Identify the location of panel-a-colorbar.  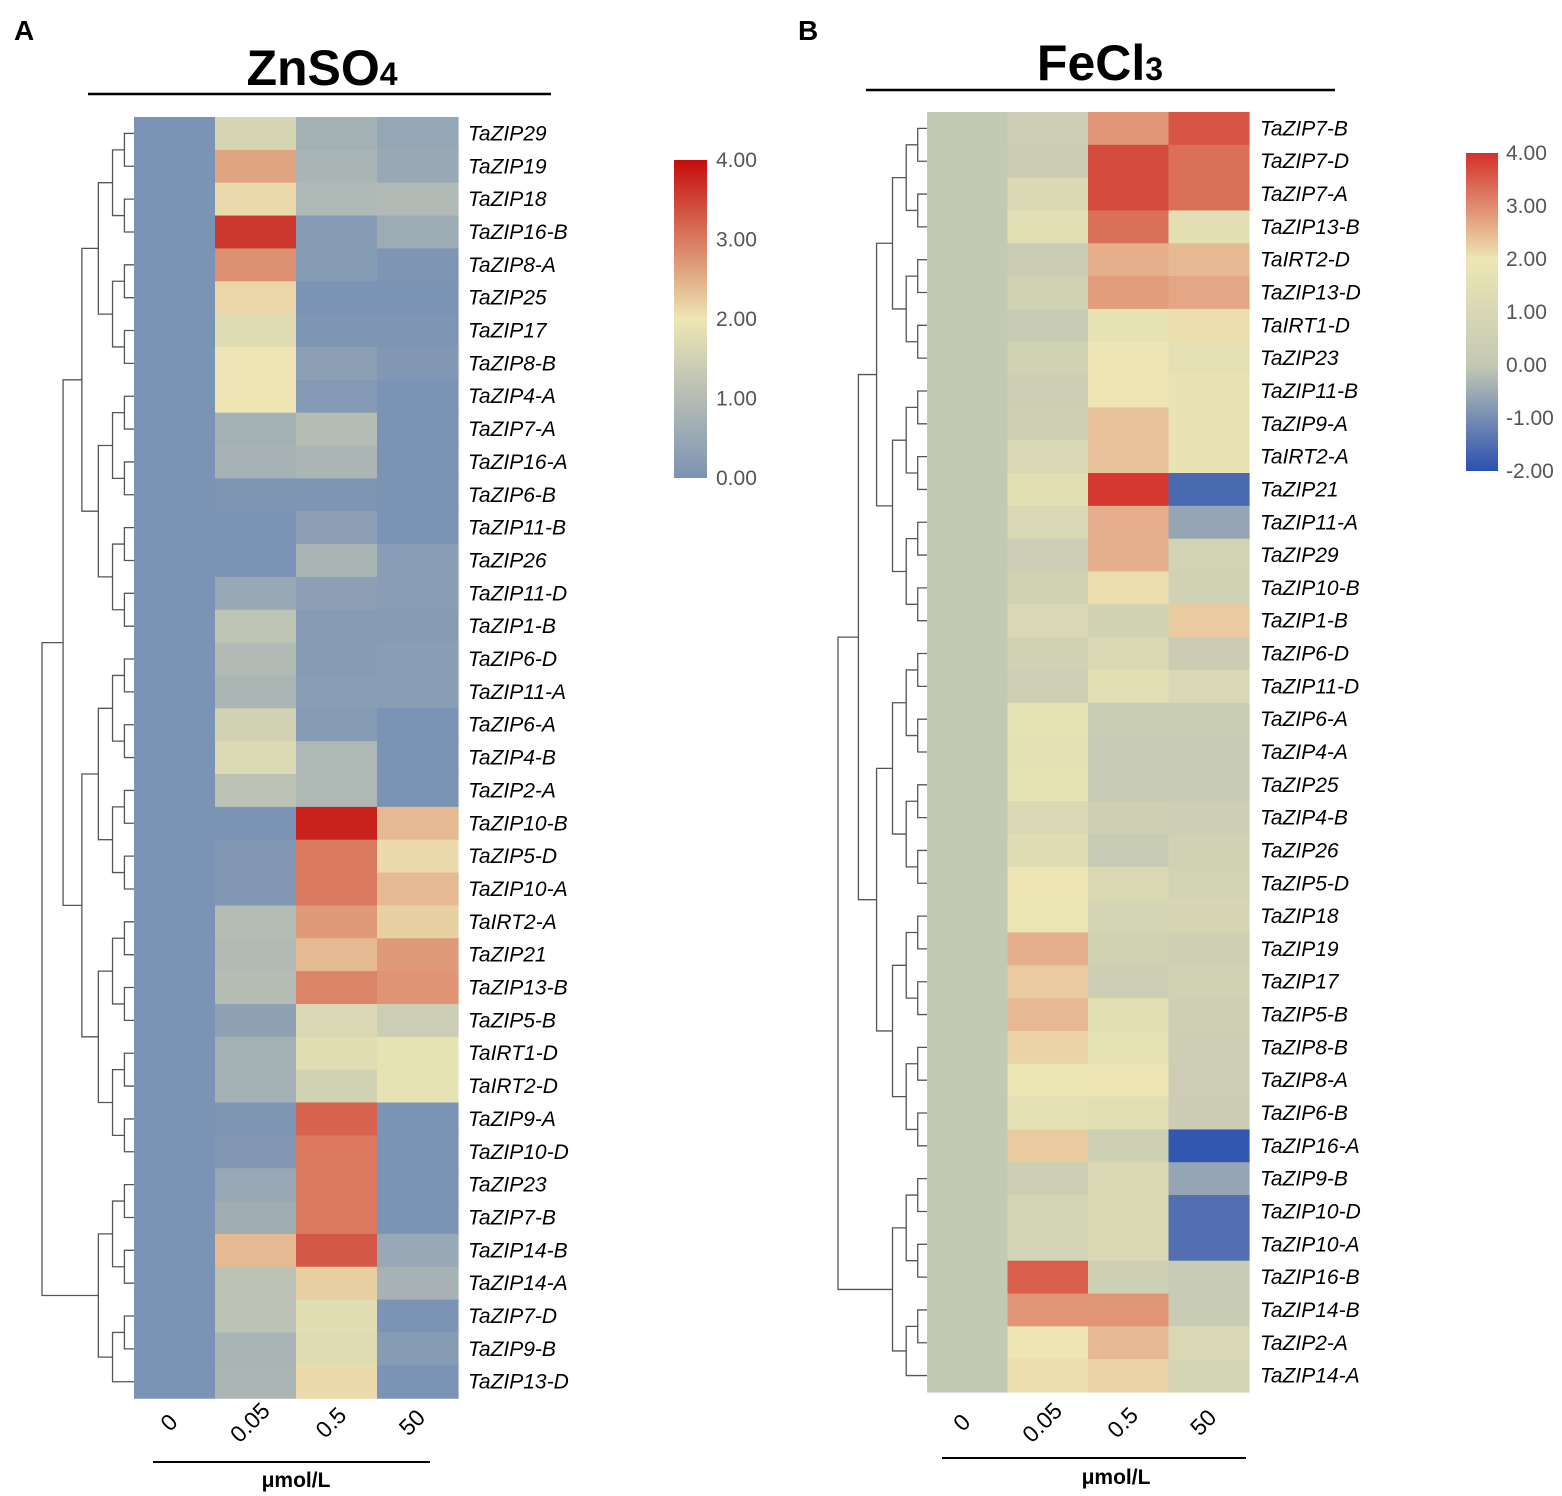
(690, 319).